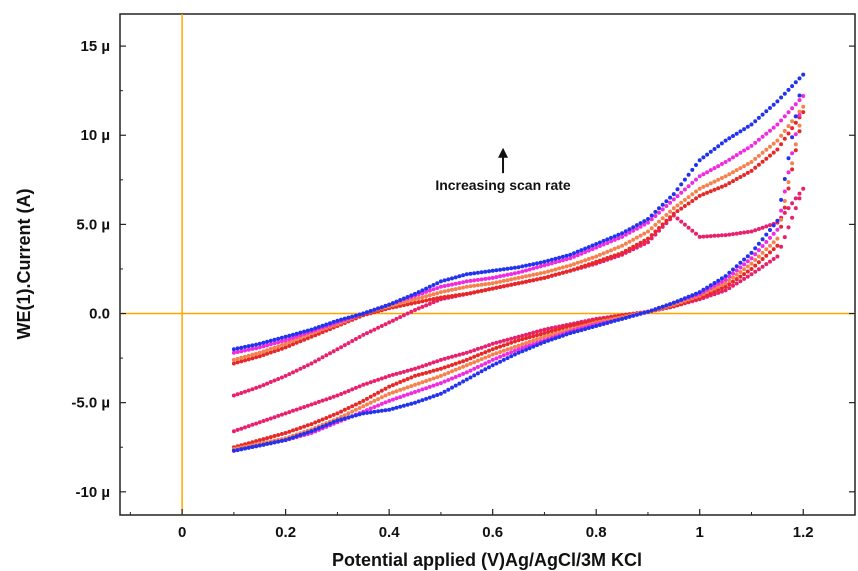  Describe the element at coordinates (503, 170) in the screenshot. I see `annotation: Increasing scan rate` at that location.